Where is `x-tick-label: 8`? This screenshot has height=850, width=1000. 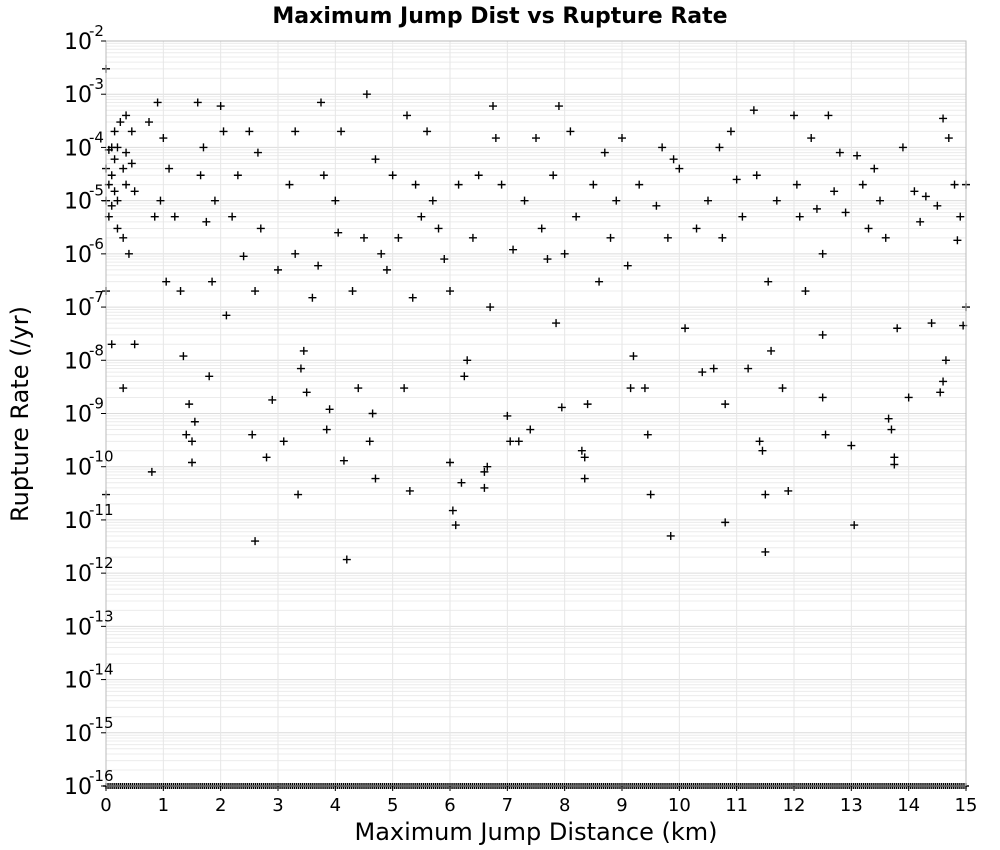
x-tick-label: 8 is located at coordinates (564, 805).